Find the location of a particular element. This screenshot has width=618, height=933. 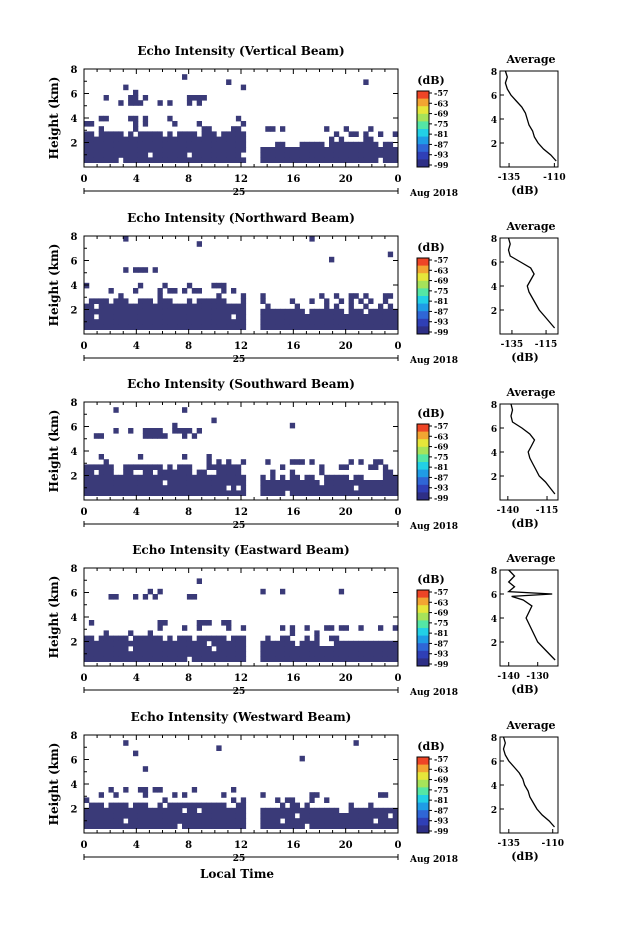

colorbar-swatch is located at coordinates (423, 450).